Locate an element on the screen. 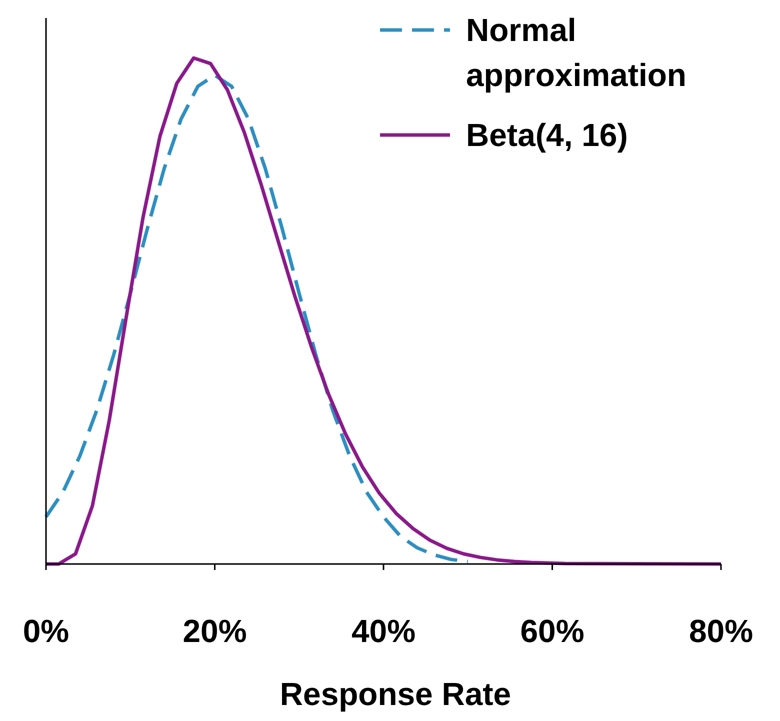 This screenshot has height=721, width=780. legend-label: Beta(4, 16) is located at coordinates (547, 135).